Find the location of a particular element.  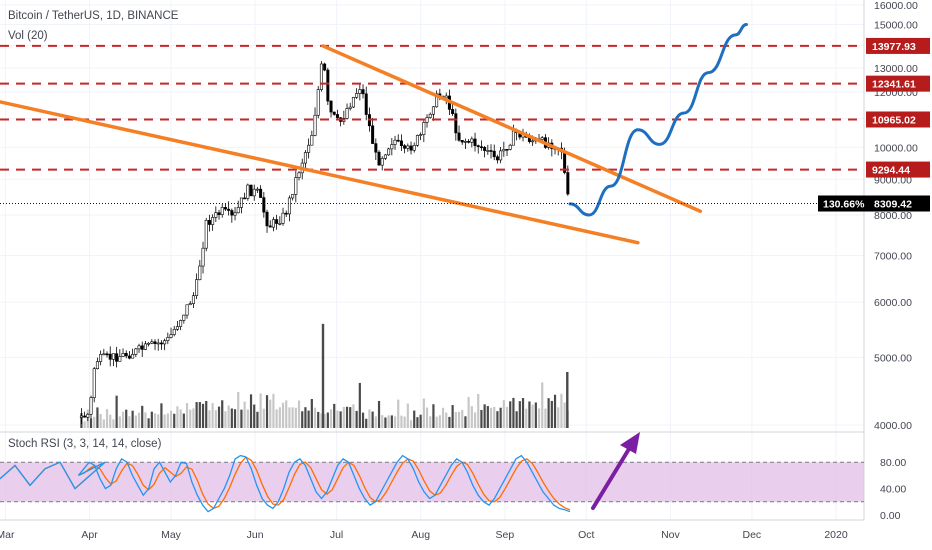

level-label: 9294.44 is located at coordinates (891, 171).